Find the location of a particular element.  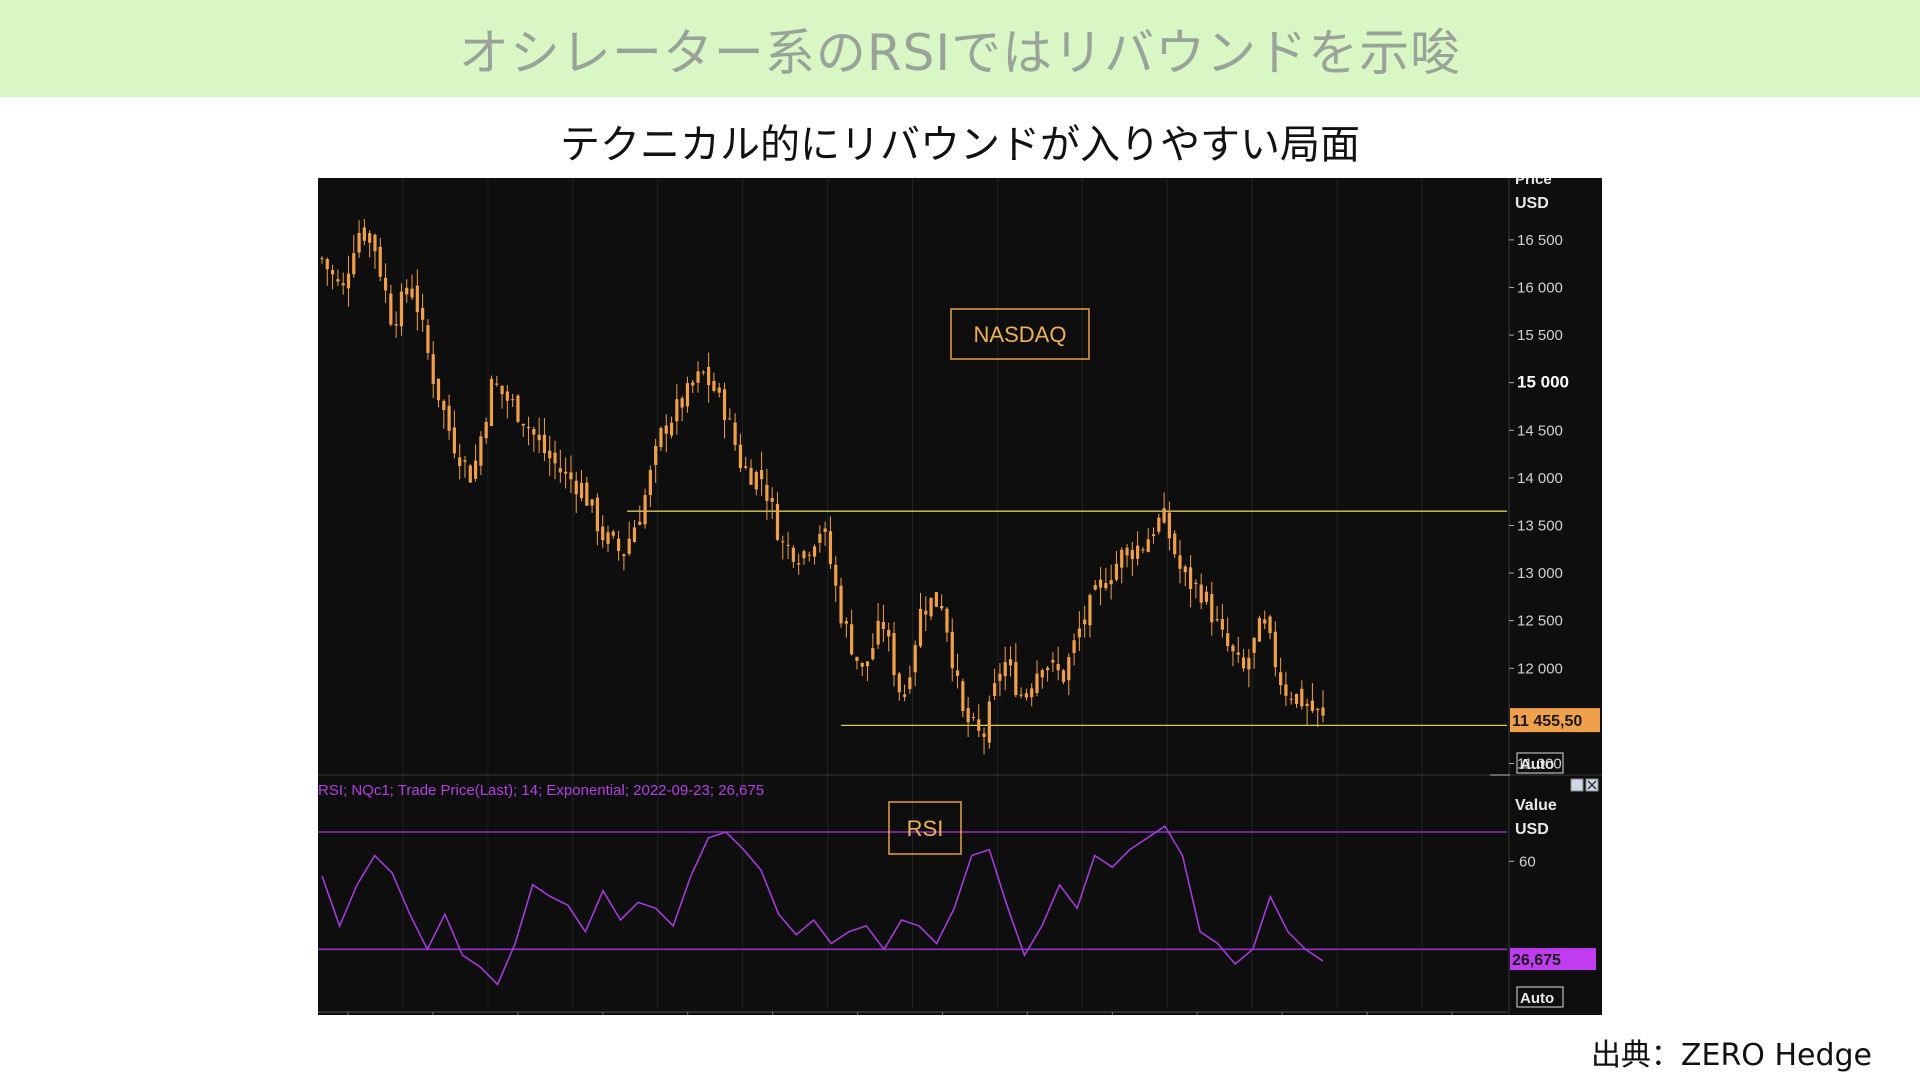

source-credit: 出典：ZERO Hedge is located at coordinates (1731, 1055).